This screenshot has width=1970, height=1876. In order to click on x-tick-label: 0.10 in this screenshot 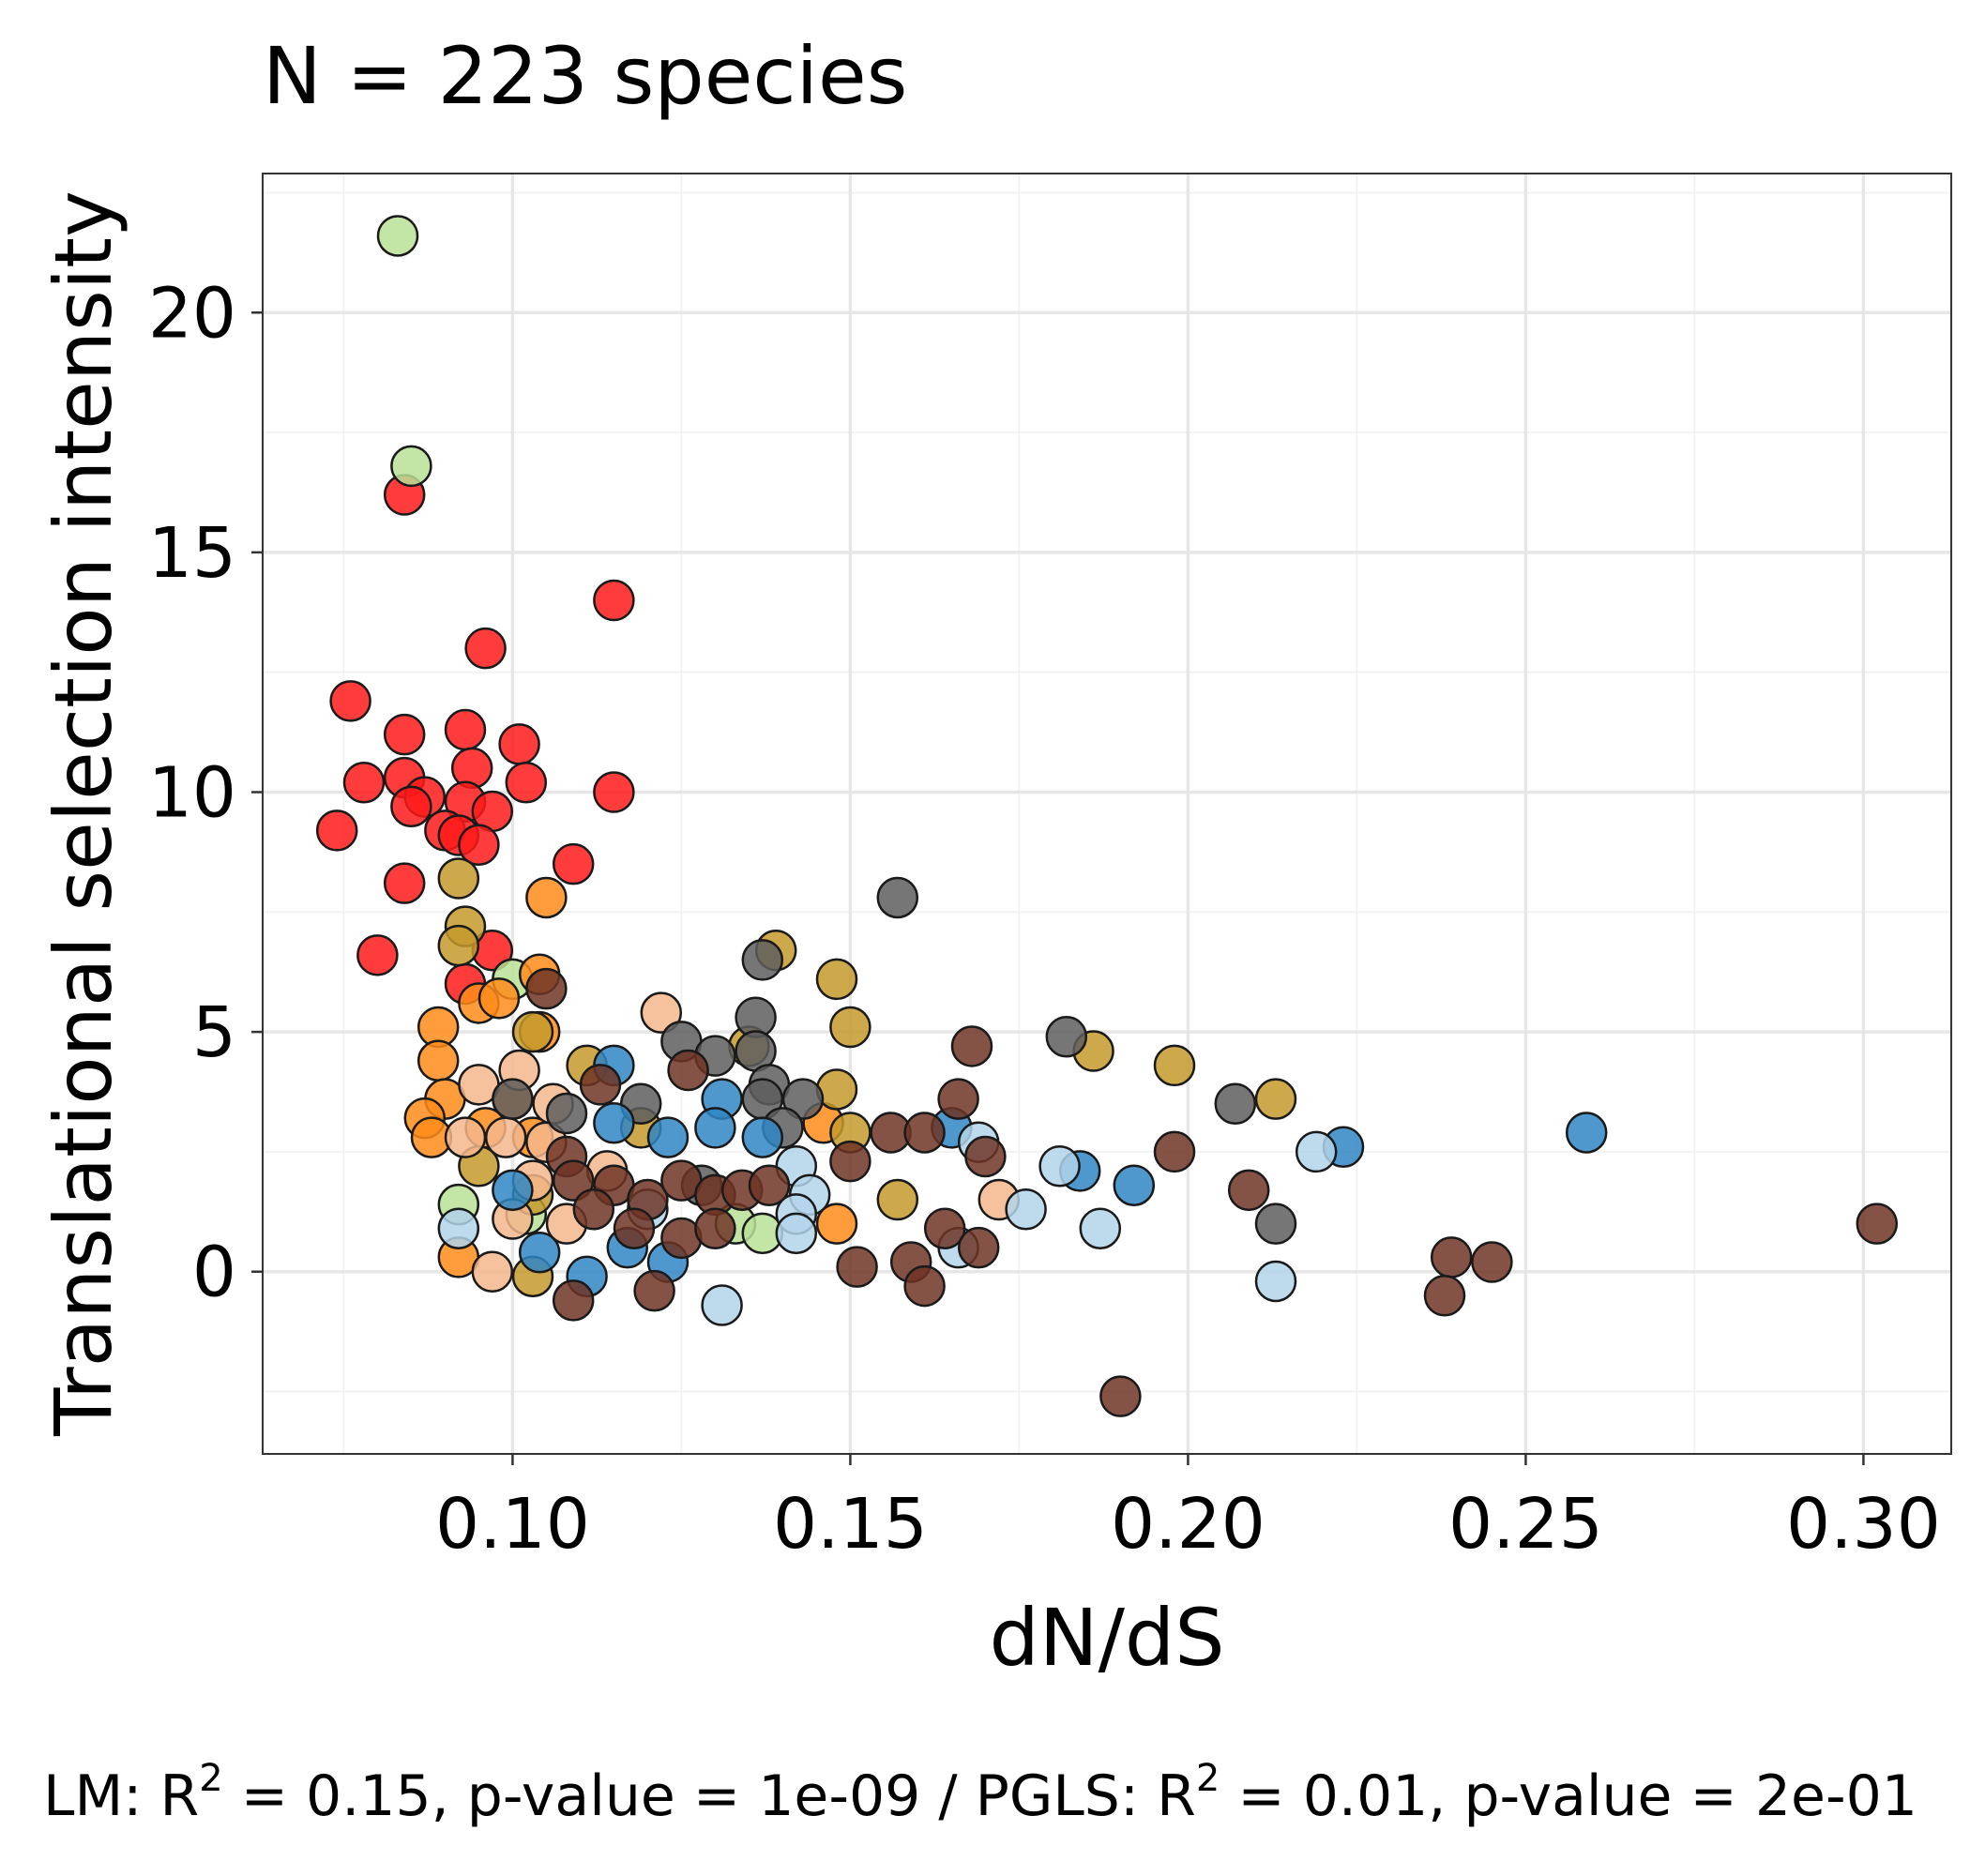, I will do `click(512, 1524)`.